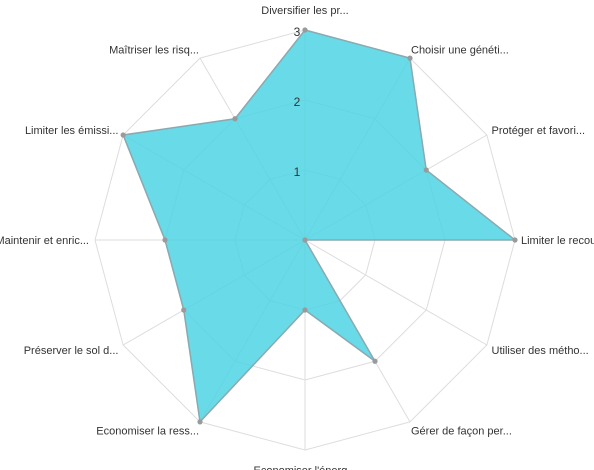 This screenshot has width=594, height=470. I want to click on tick-label-1: 1, so click(297, 172).